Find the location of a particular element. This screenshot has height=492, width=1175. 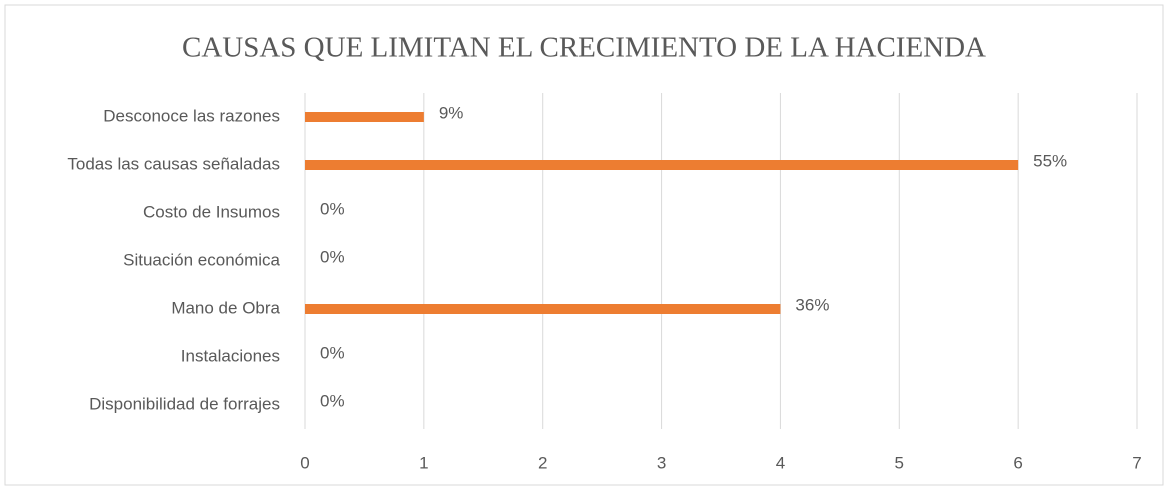

data-label: 55% is located at coordinates (1050, 160).